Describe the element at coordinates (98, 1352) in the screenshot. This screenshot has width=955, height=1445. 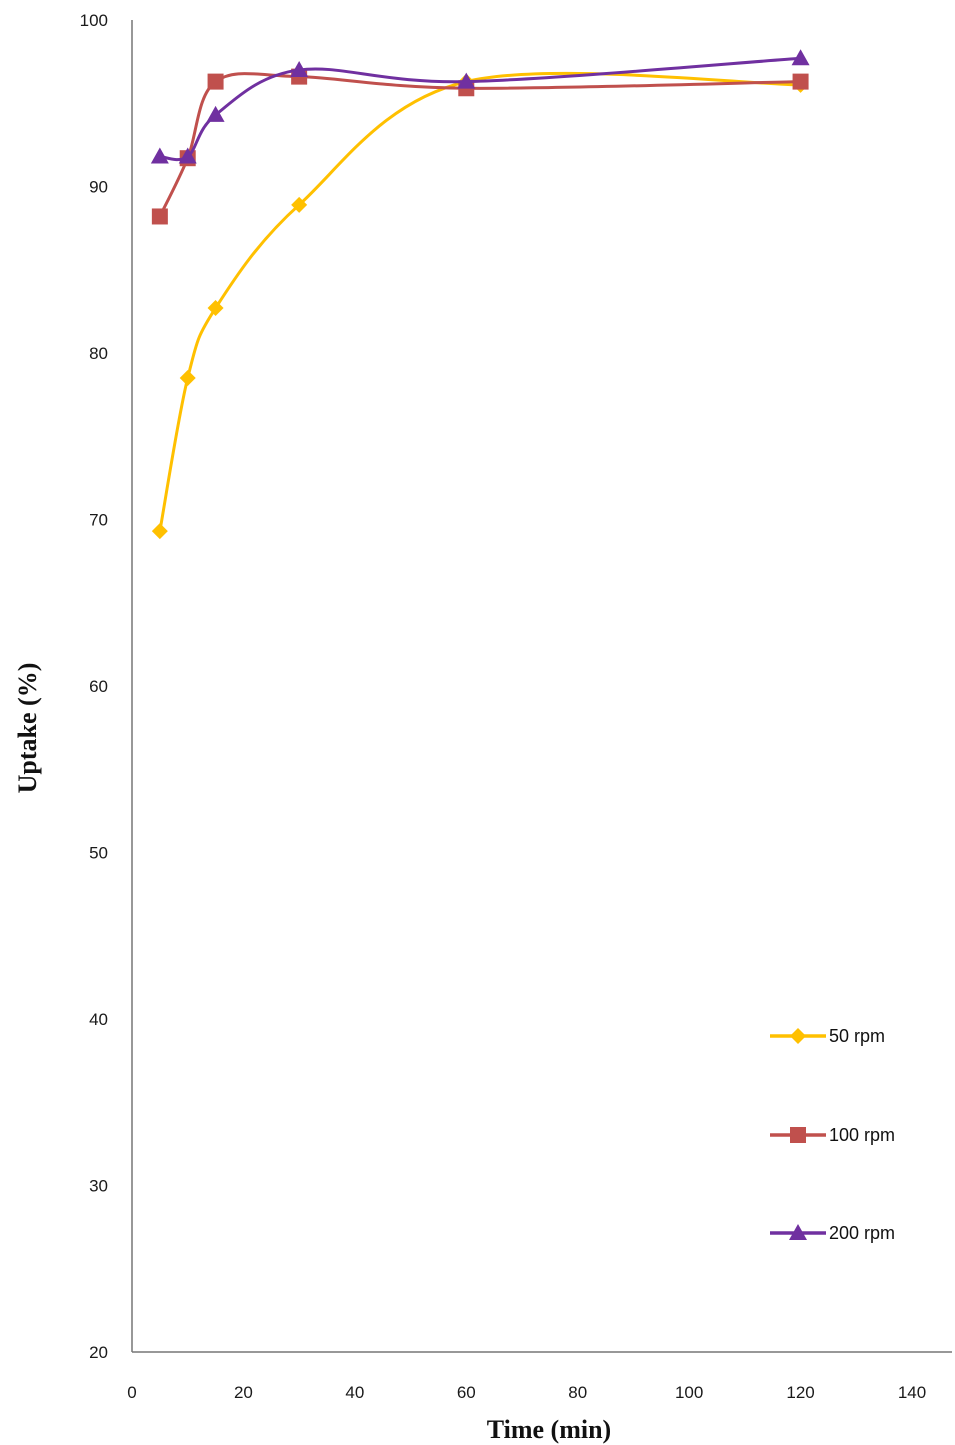
I see `y-tick-label: 20` at that location.